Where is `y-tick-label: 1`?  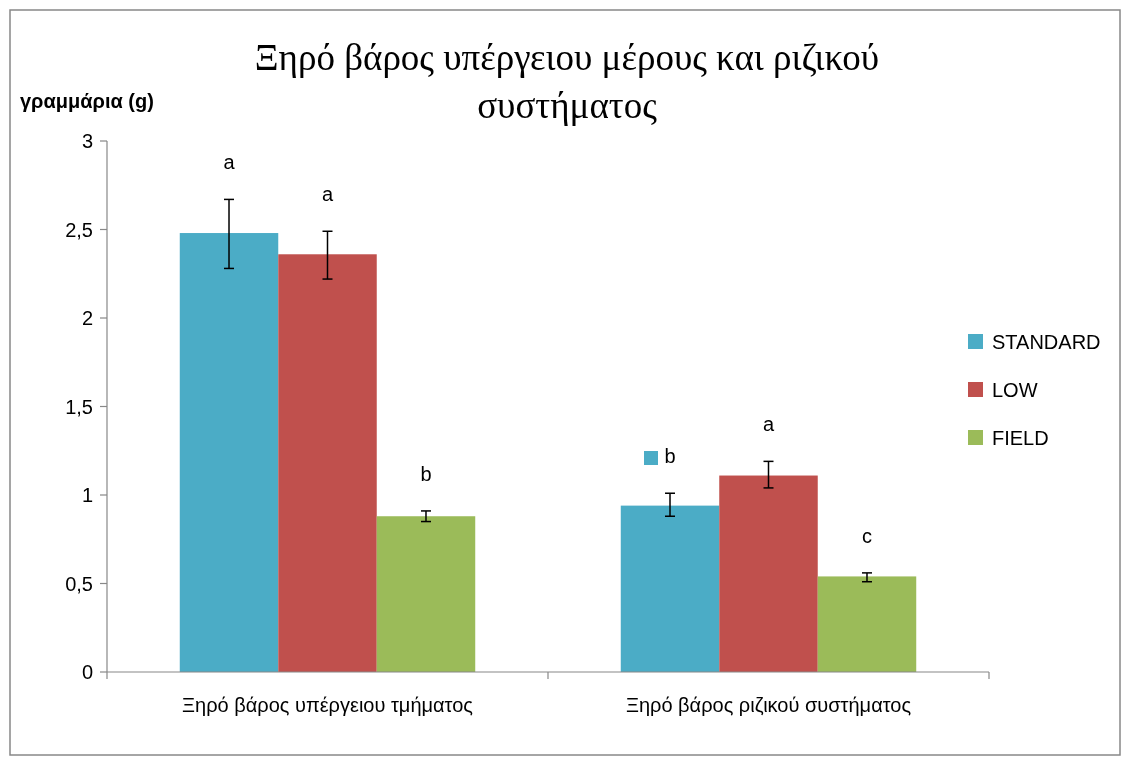 y-tick-label: 1 is located at coordinates (87, 495).